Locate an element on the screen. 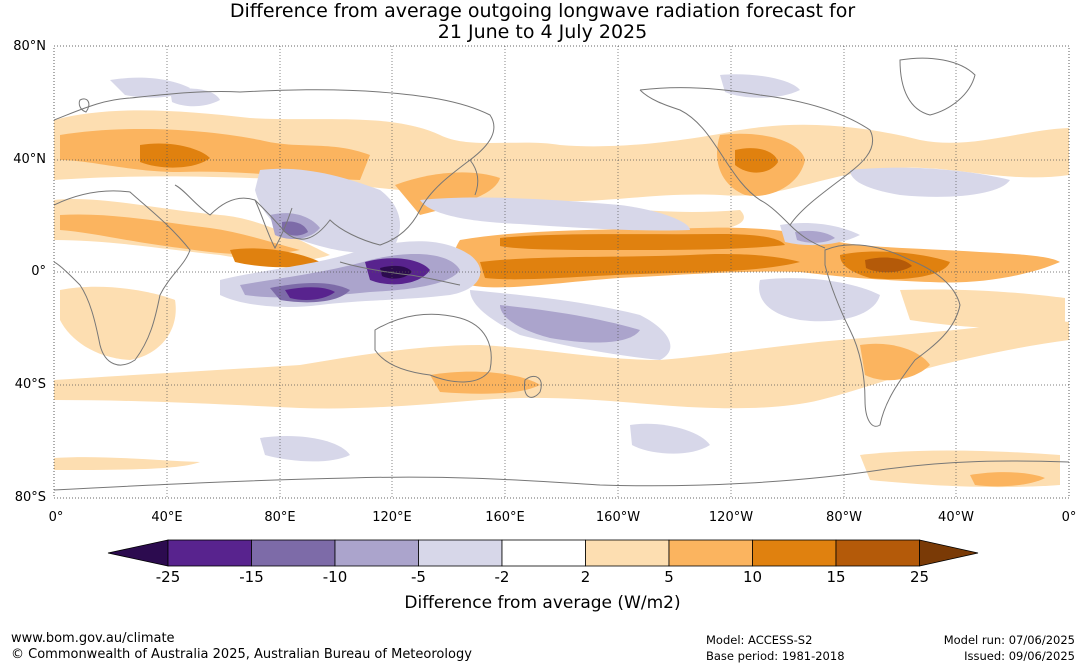 This screenshot has width=1085, height=667. colorbar-tick-label: 25 is located at coordinates (919, 577).